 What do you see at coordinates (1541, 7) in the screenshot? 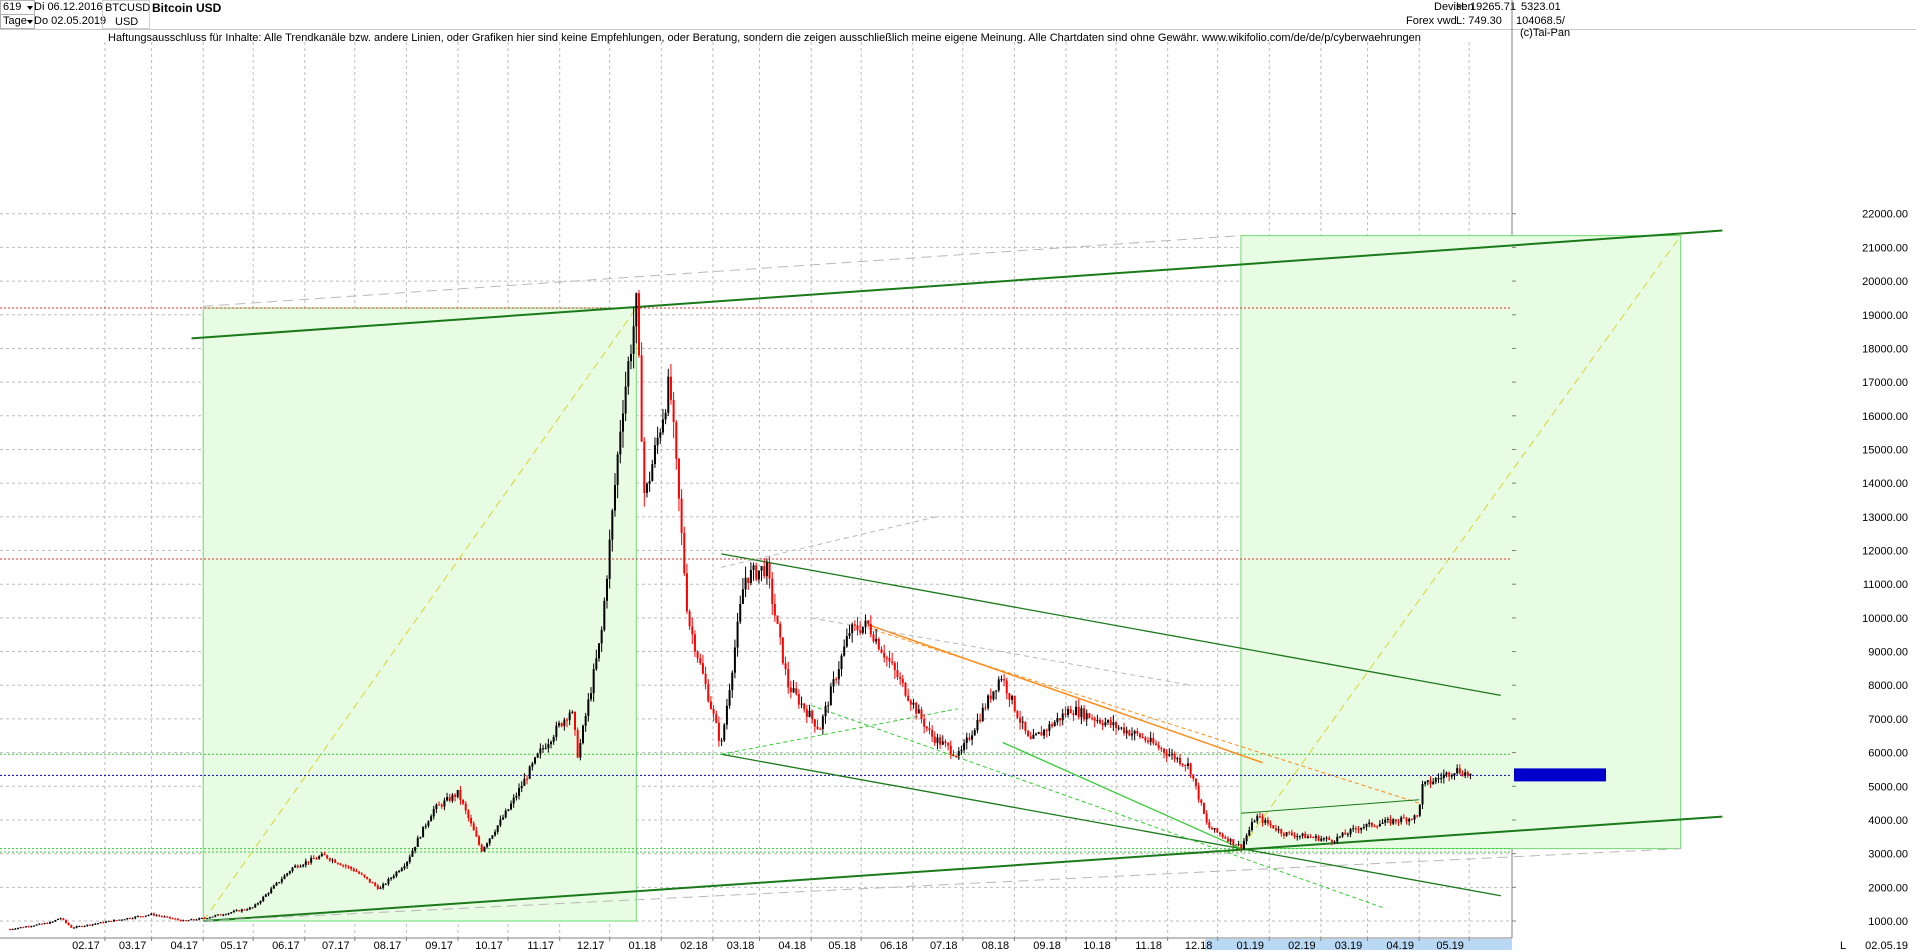
I see `last-value: 5323.01` at bounding box center [1541, 7].